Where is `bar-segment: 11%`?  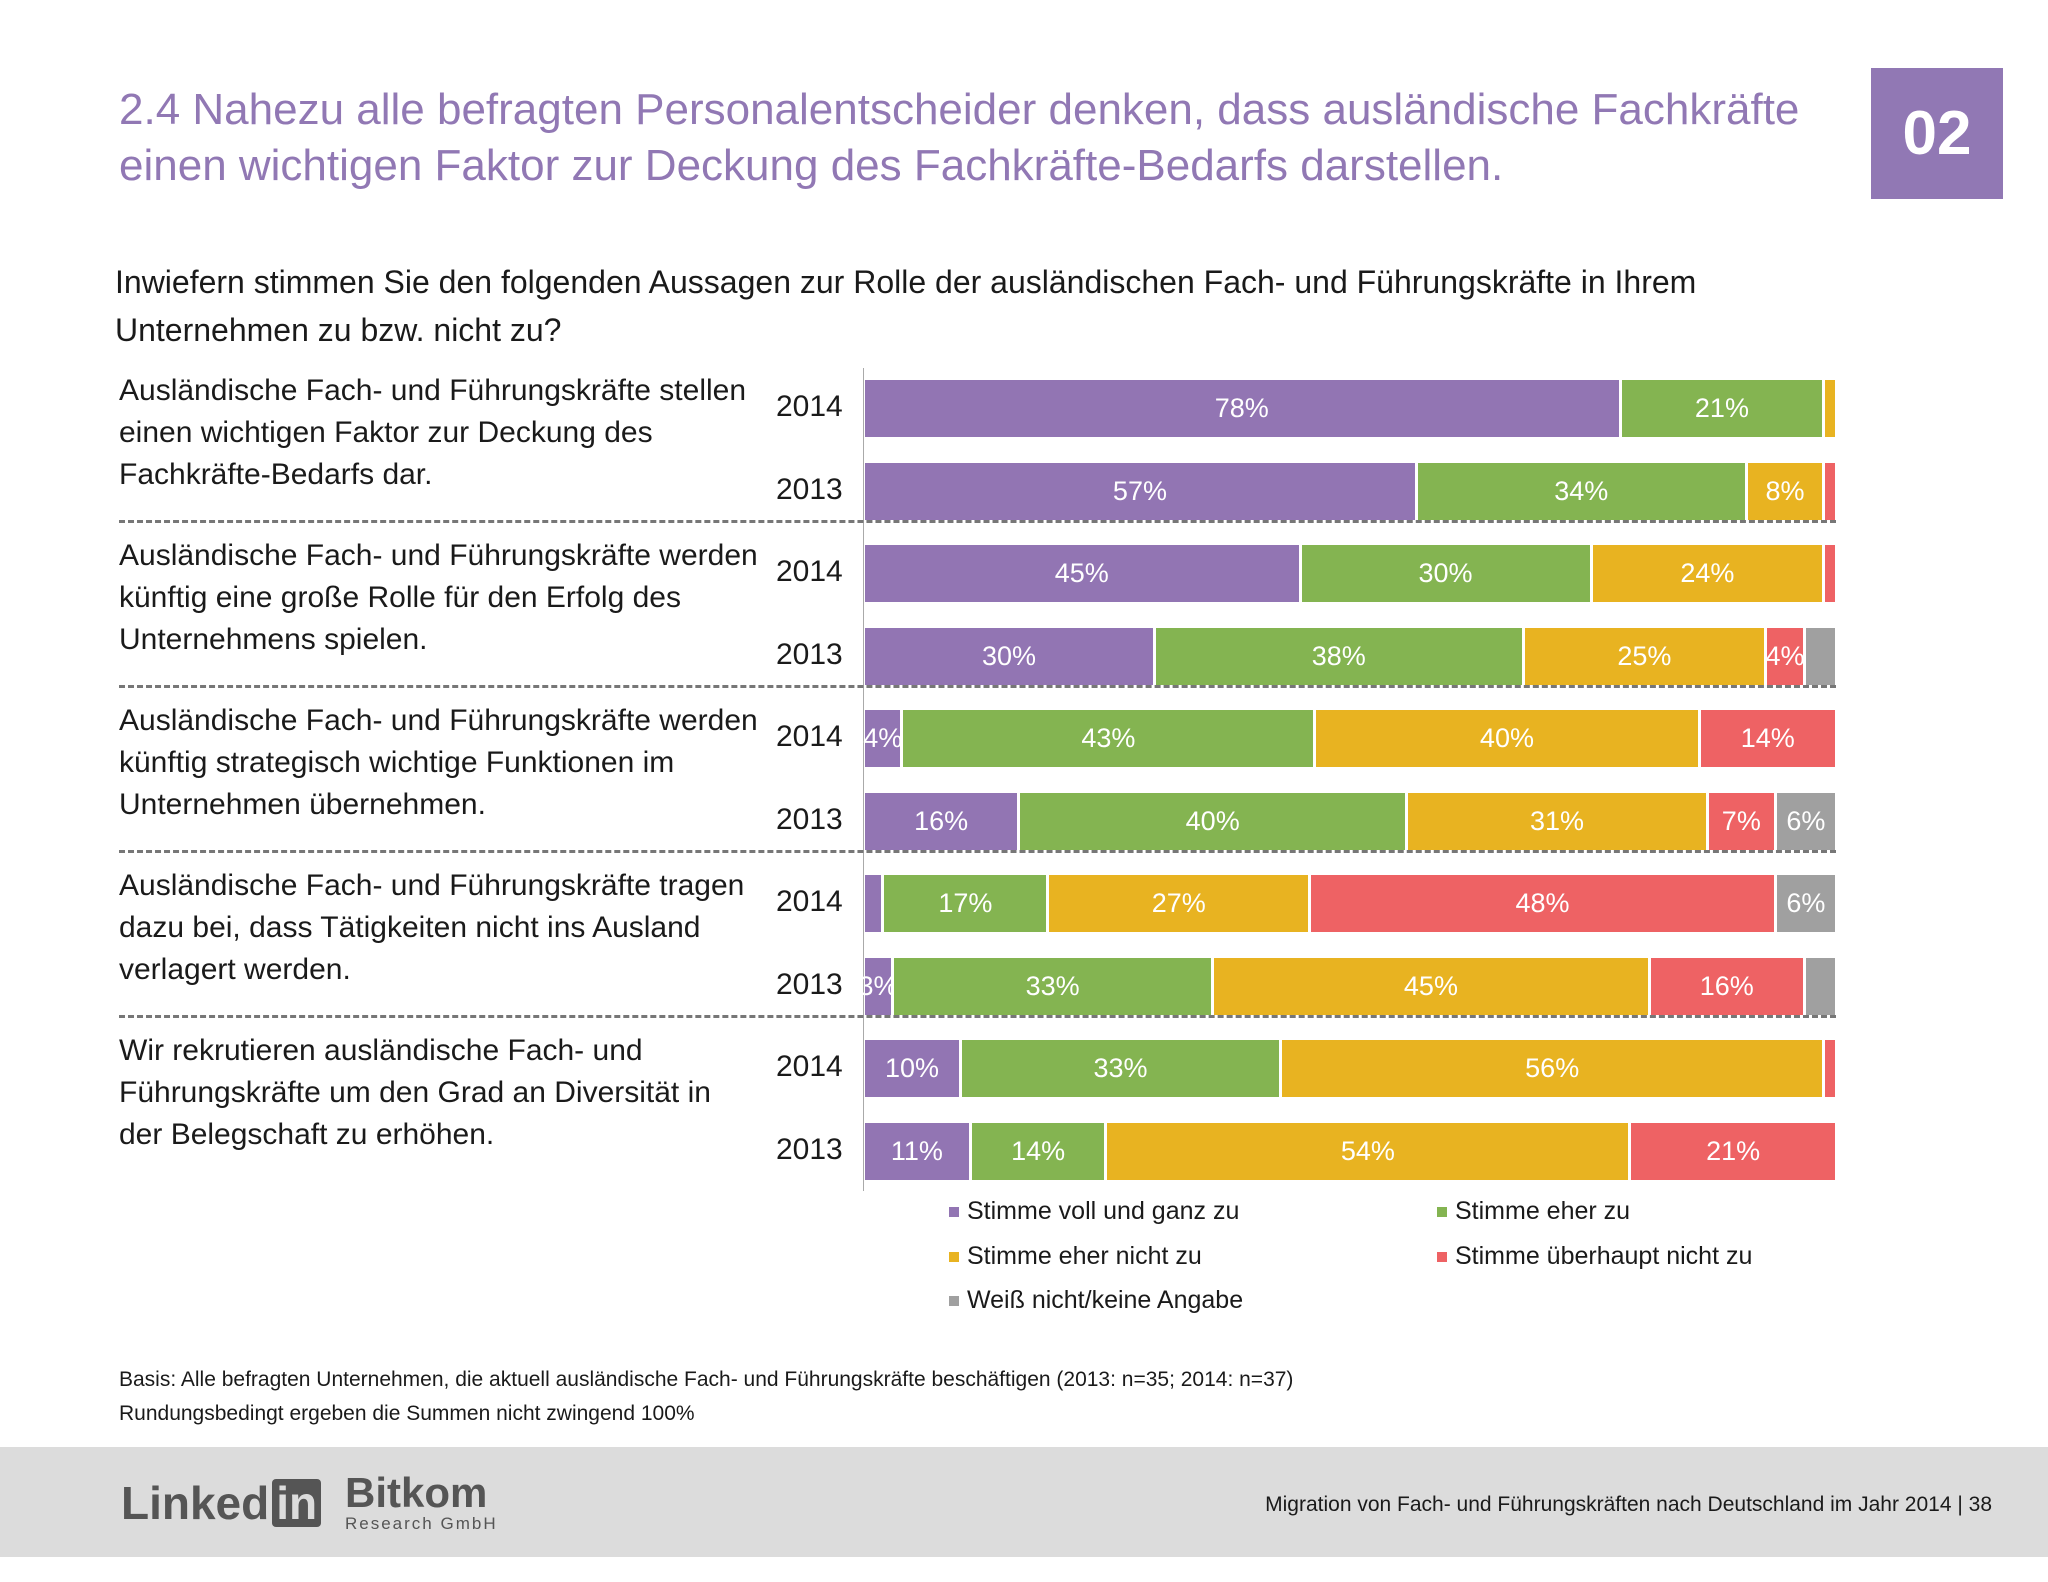 bar-segment: 11% is located at coordinates (918, 1151).